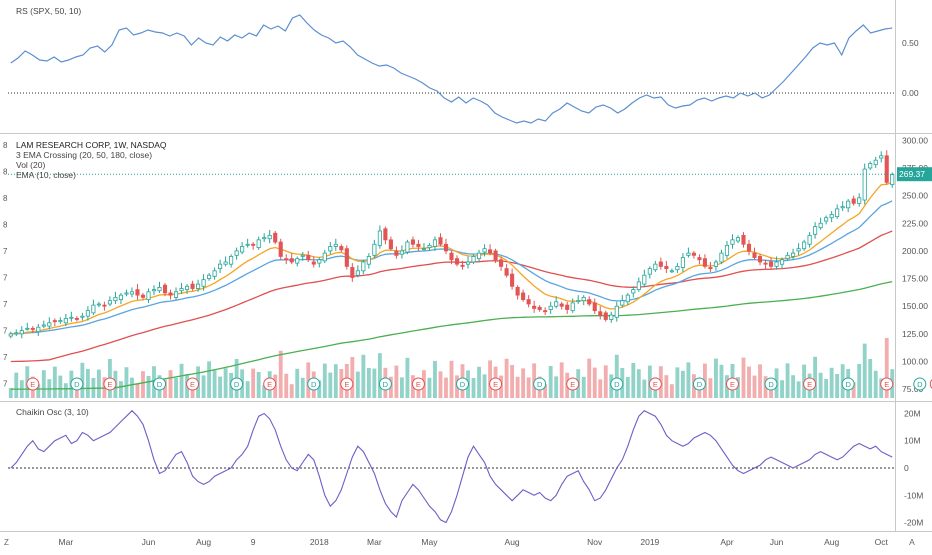 The image size is (932, 555). What do you see at coordinates (84, 155) in the screenshot?
I see `ema-crossing-legend: 3 EMA Crossing (20, 50, 180, close)` at bounding box center [84, 155].